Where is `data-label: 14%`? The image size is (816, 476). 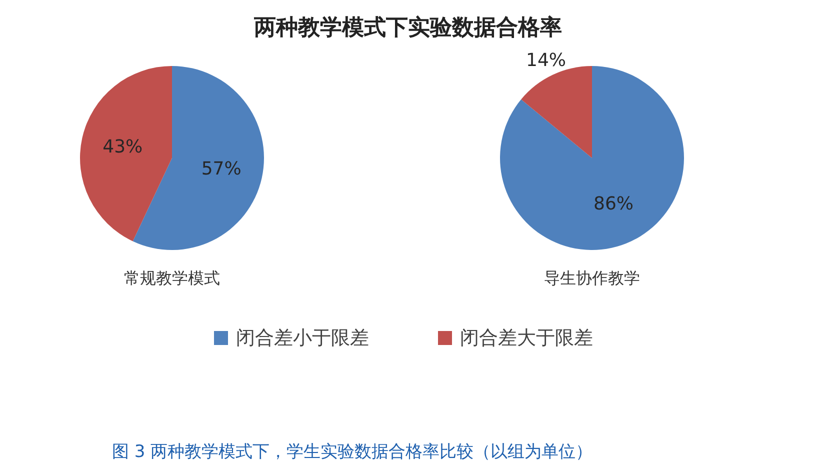
data-label: 14% is located at coordinates (546, 60).